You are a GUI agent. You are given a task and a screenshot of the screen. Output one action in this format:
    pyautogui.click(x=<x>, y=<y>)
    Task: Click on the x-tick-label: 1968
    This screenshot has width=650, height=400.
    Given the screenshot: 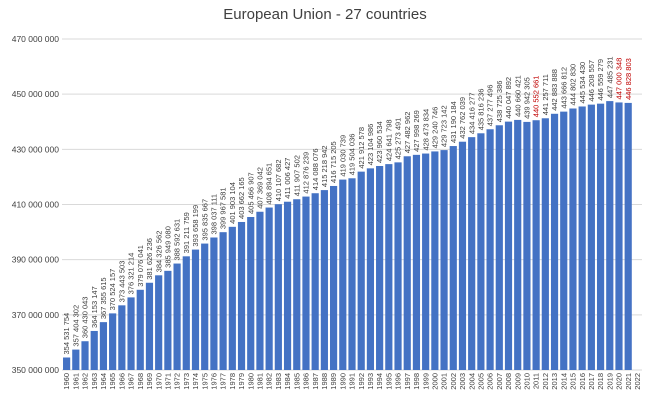 What is the action you would take?
    pyautogui.click(x=140, y=381)
    